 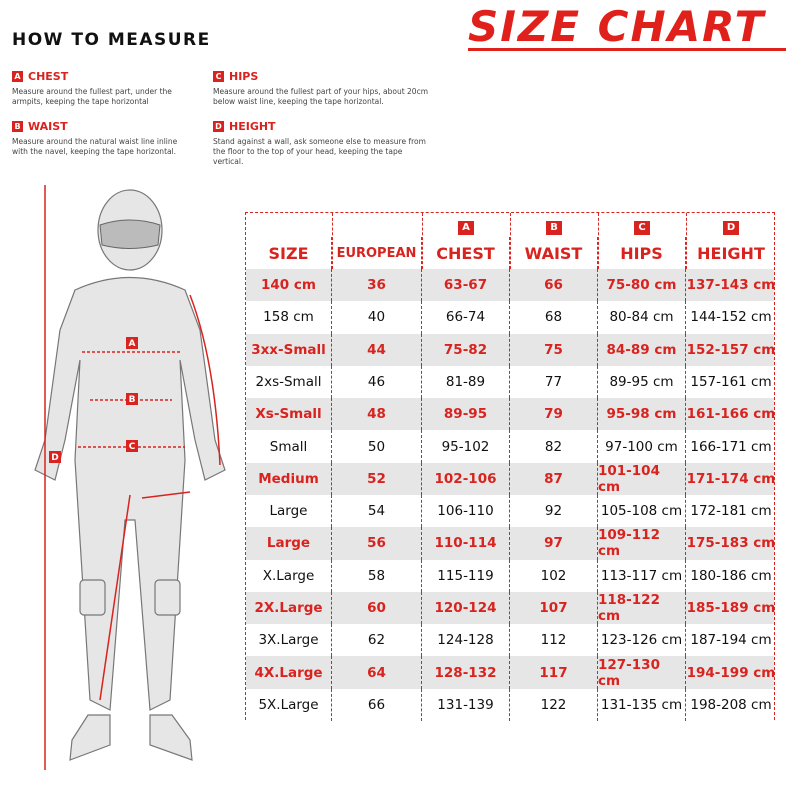 I want to click on figure-label: B, so click(x=132, y=400).